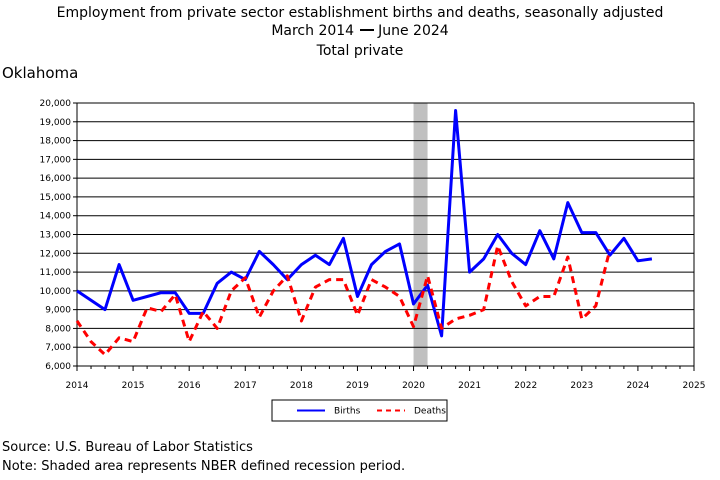 The width and height of the screenshot is (720, 480). Describe the element at coordinates (56, 160) in the screenshot. I see `y-tick-label: 17,000` at that location.